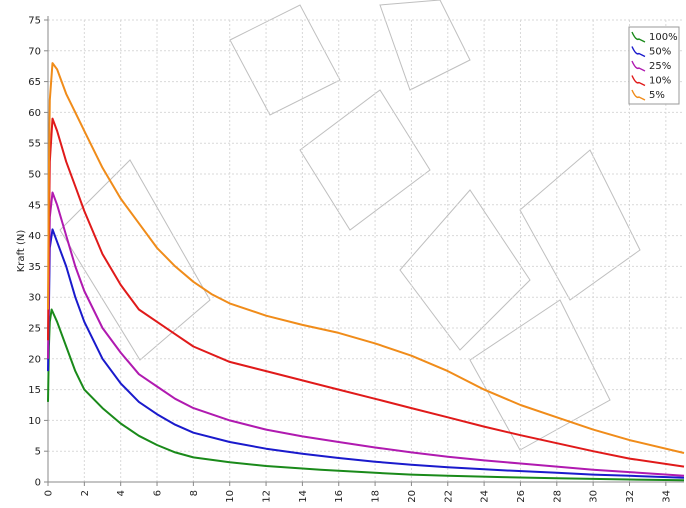  Describe the element at coordinates (34, 21) in the screenshot. I see `y-tick-label: 75` at that location.